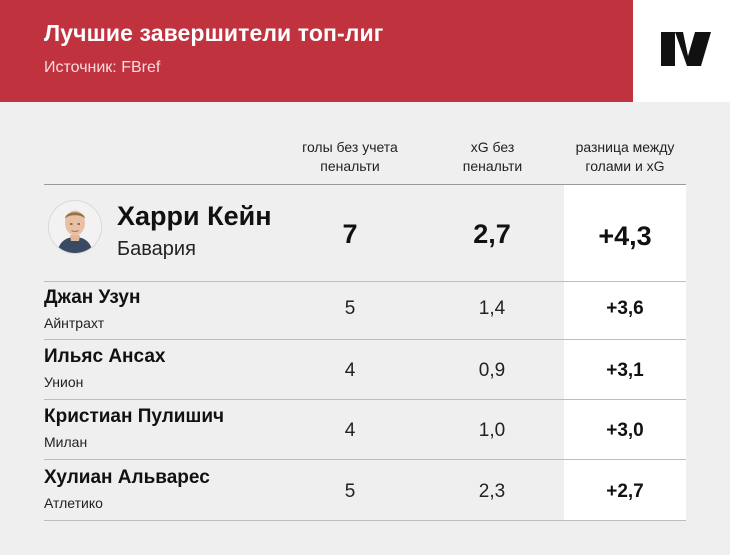 This screenshot has width=730, height=555. What do you see at coordinates (625, 308) in the screenshot?
I see `diff-value: +3,6` at bounding box center [625, 308].